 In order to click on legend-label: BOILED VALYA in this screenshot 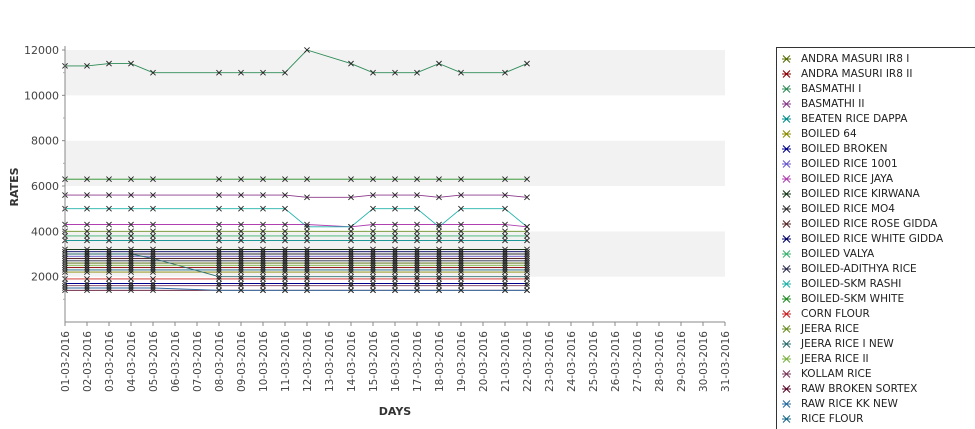, I will do `click(838, 254)`.